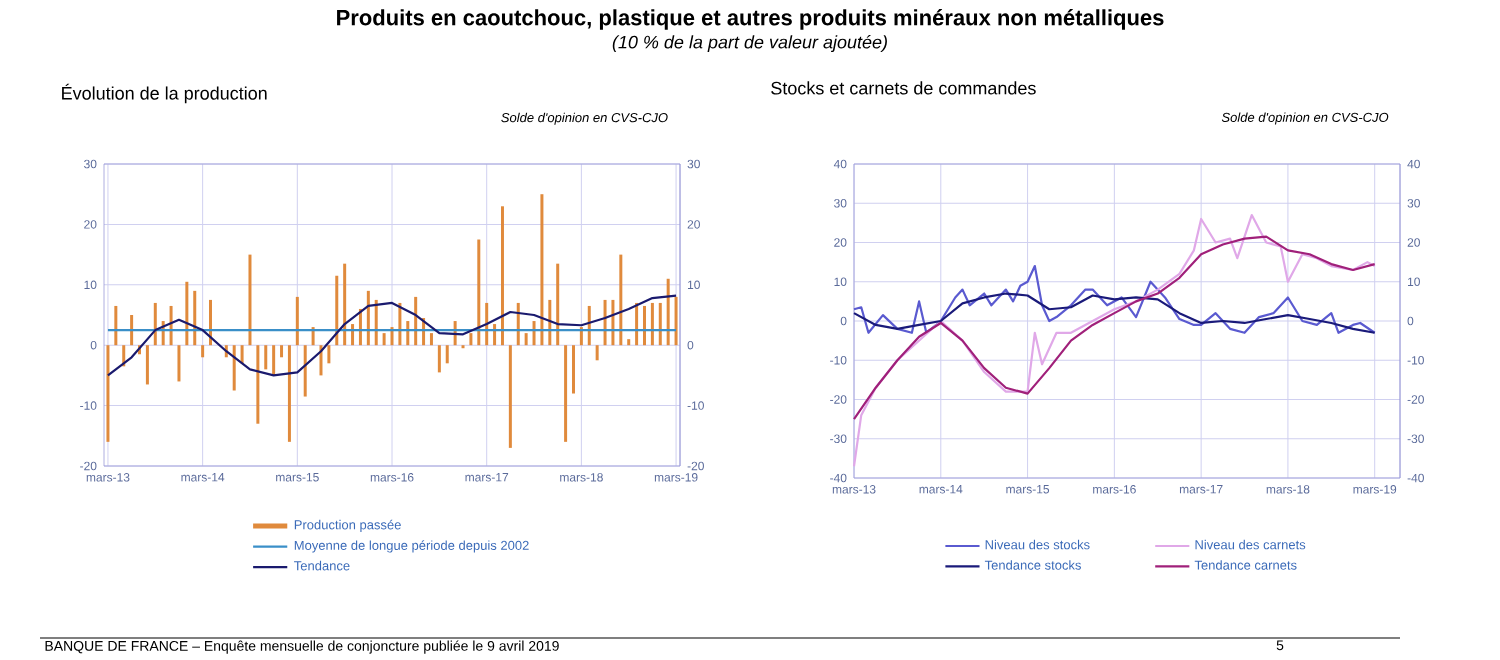  Describe the element at coordinates (750, 19) in the screenshot. I see `text: Produits en caoutchouc, plastique et autres produits minéraux non métalliques` at that location.